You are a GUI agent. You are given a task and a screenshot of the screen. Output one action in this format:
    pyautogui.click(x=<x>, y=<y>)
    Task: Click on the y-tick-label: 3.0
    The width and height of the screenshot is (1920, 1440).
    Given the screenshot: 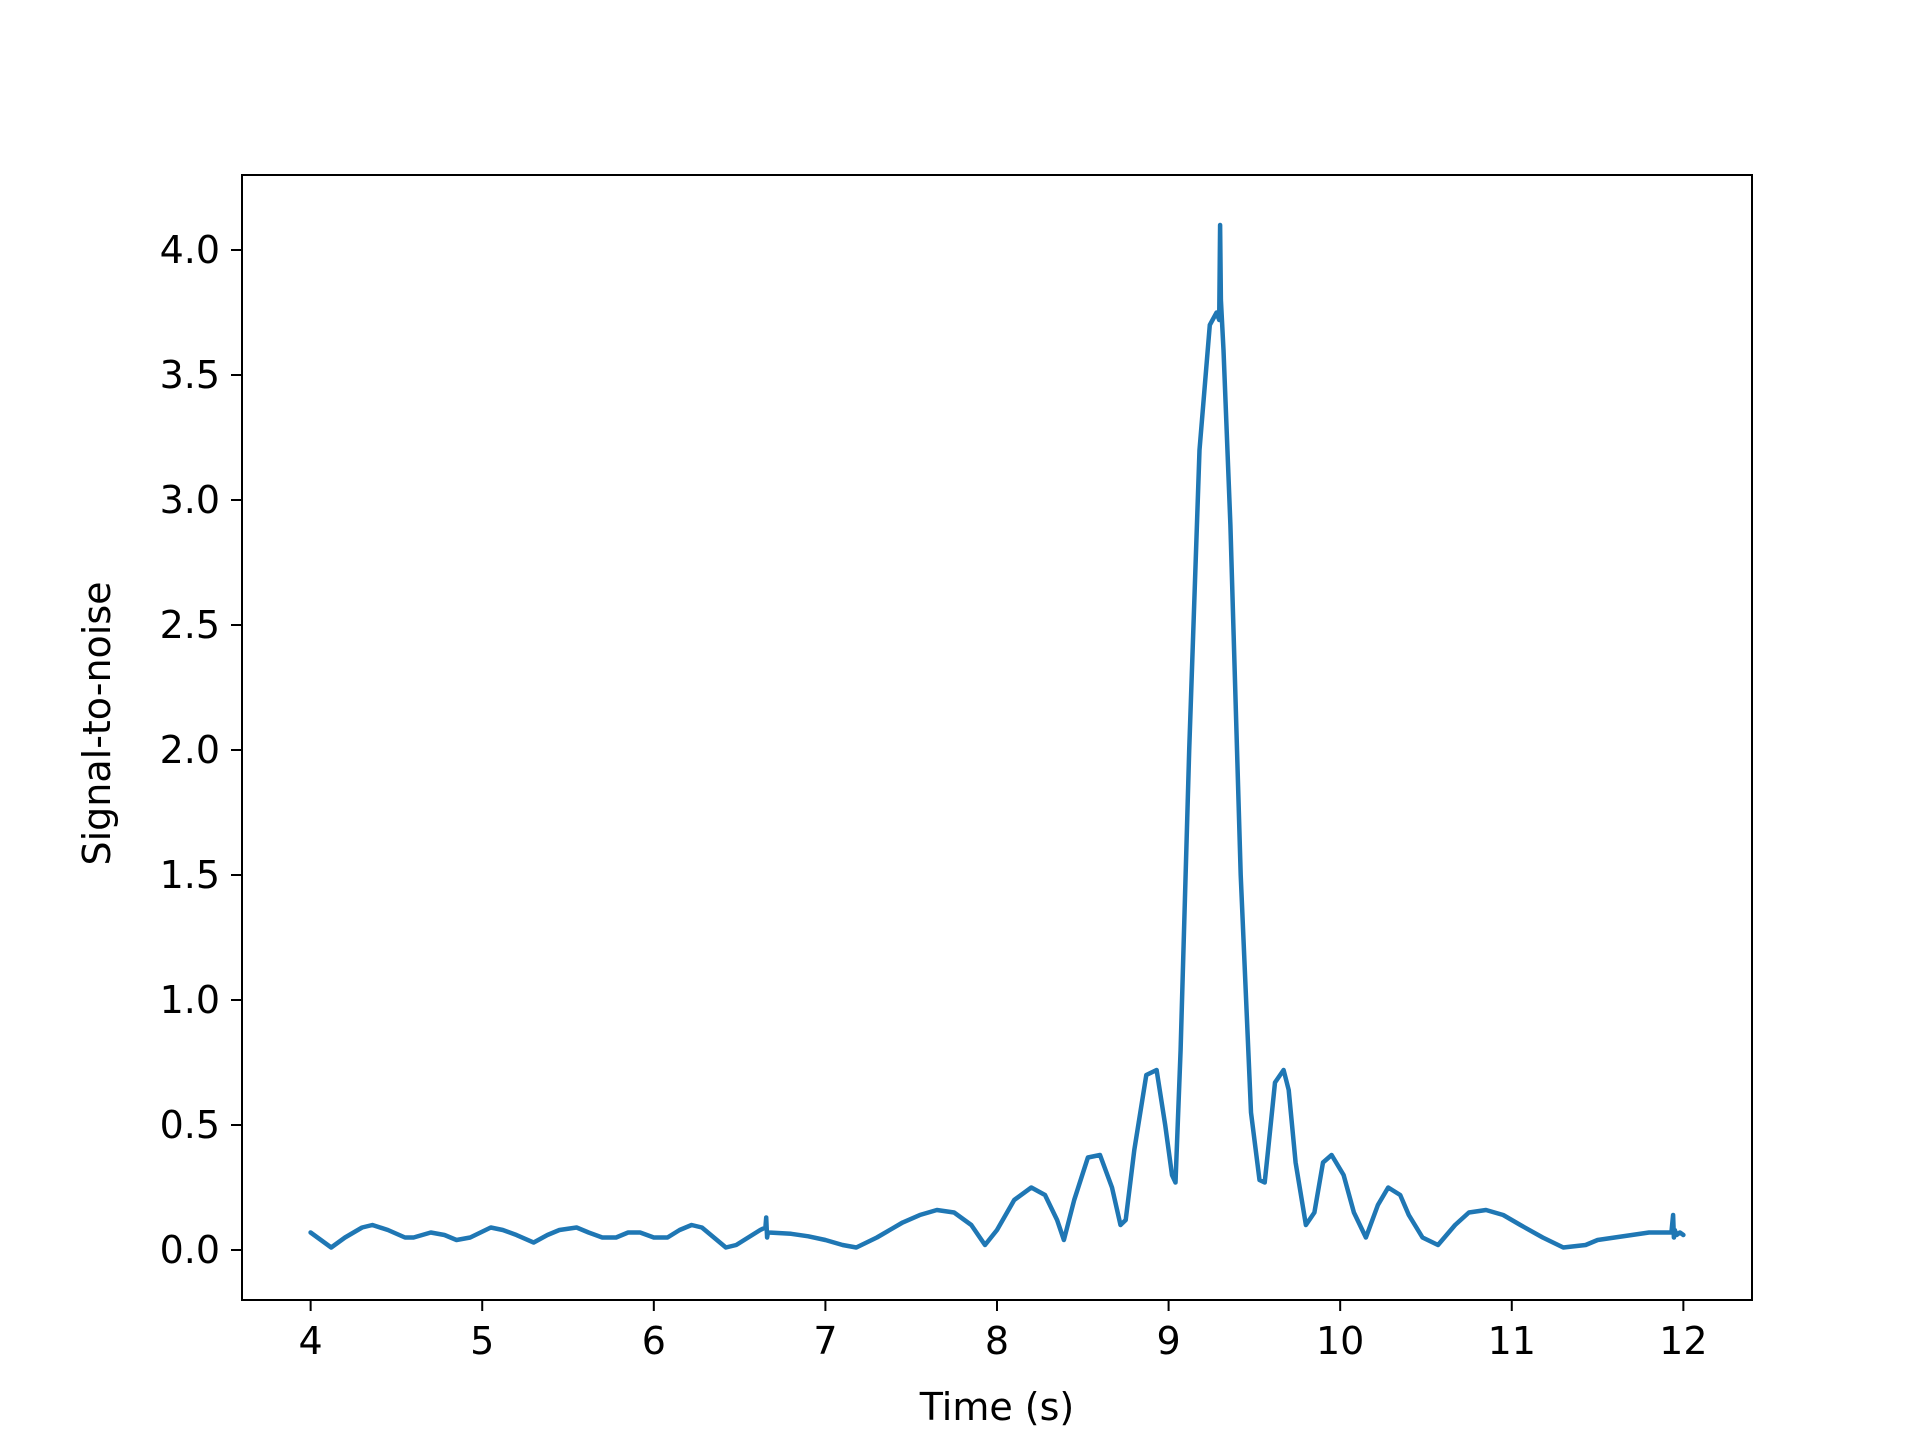 What is the action you would take?
    pyautogui.click(x=190, y=500)
    